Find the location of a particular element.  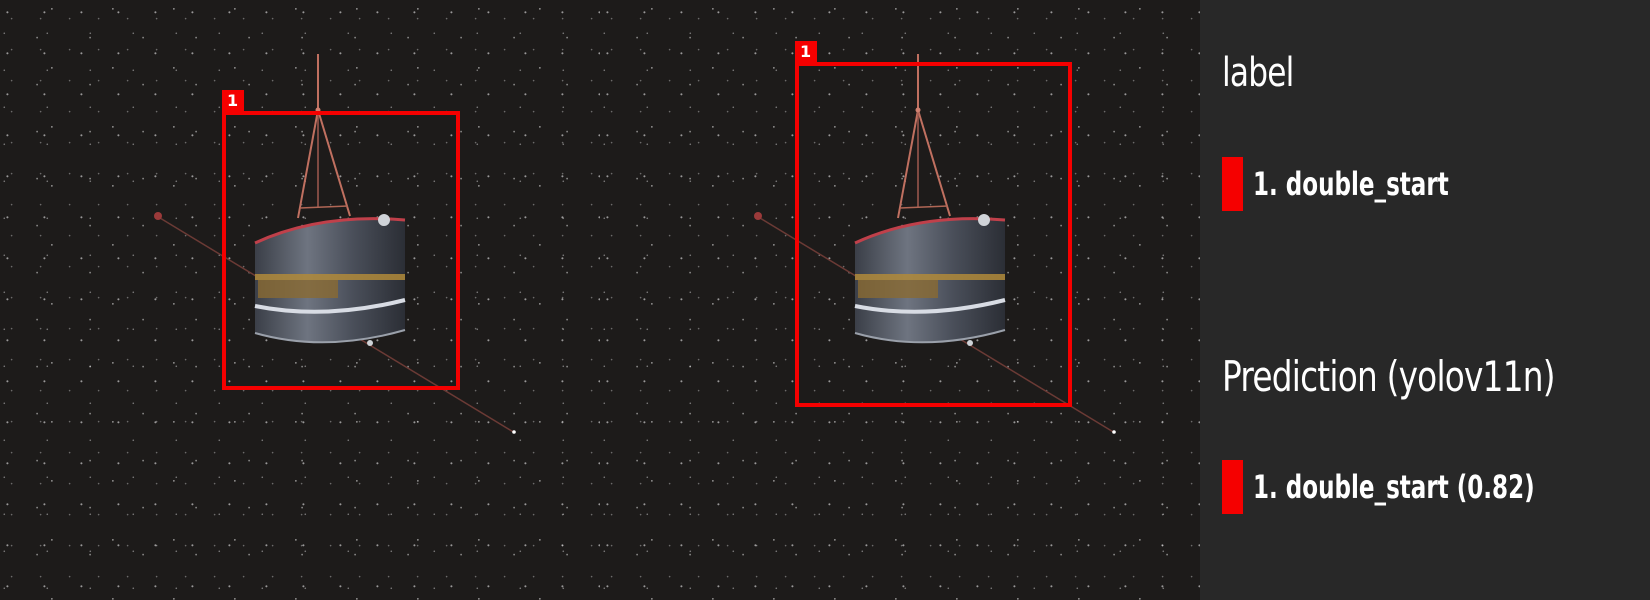

label-legend-item: 1. double_start is located at coordinates (1373, 184).